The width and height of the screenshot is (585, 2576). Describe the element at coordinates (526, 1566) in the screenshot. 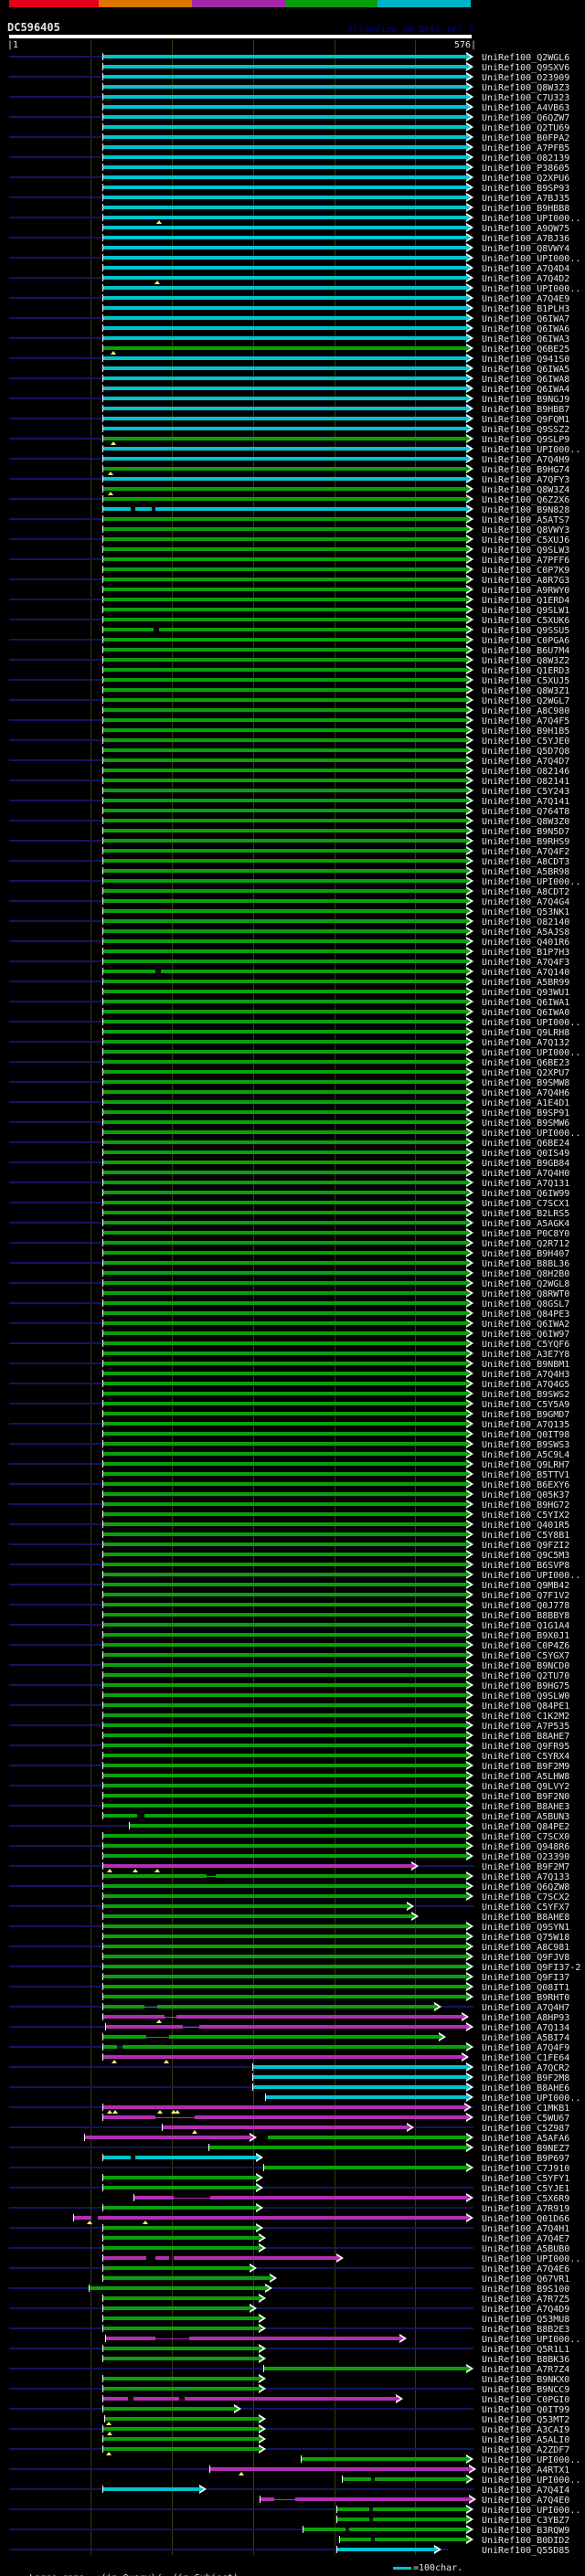

I see `hit-label: UniRef100_B6SVP8` at that location.